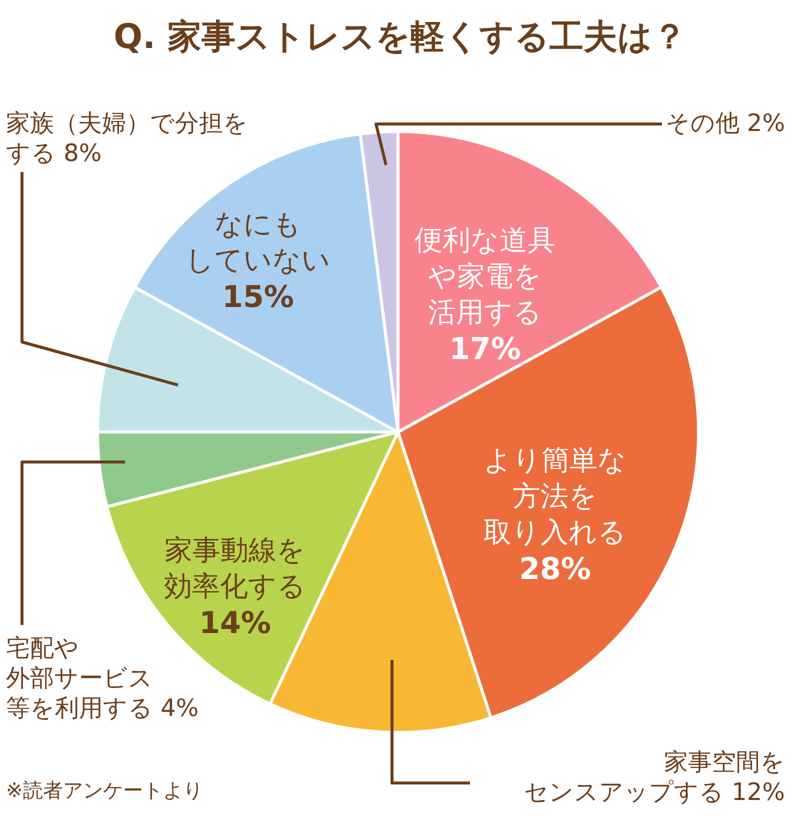  What do you see at coordinates (485, 349) in the screenshot?
I see `data-label: 17%` at bounding box center [485, 349].